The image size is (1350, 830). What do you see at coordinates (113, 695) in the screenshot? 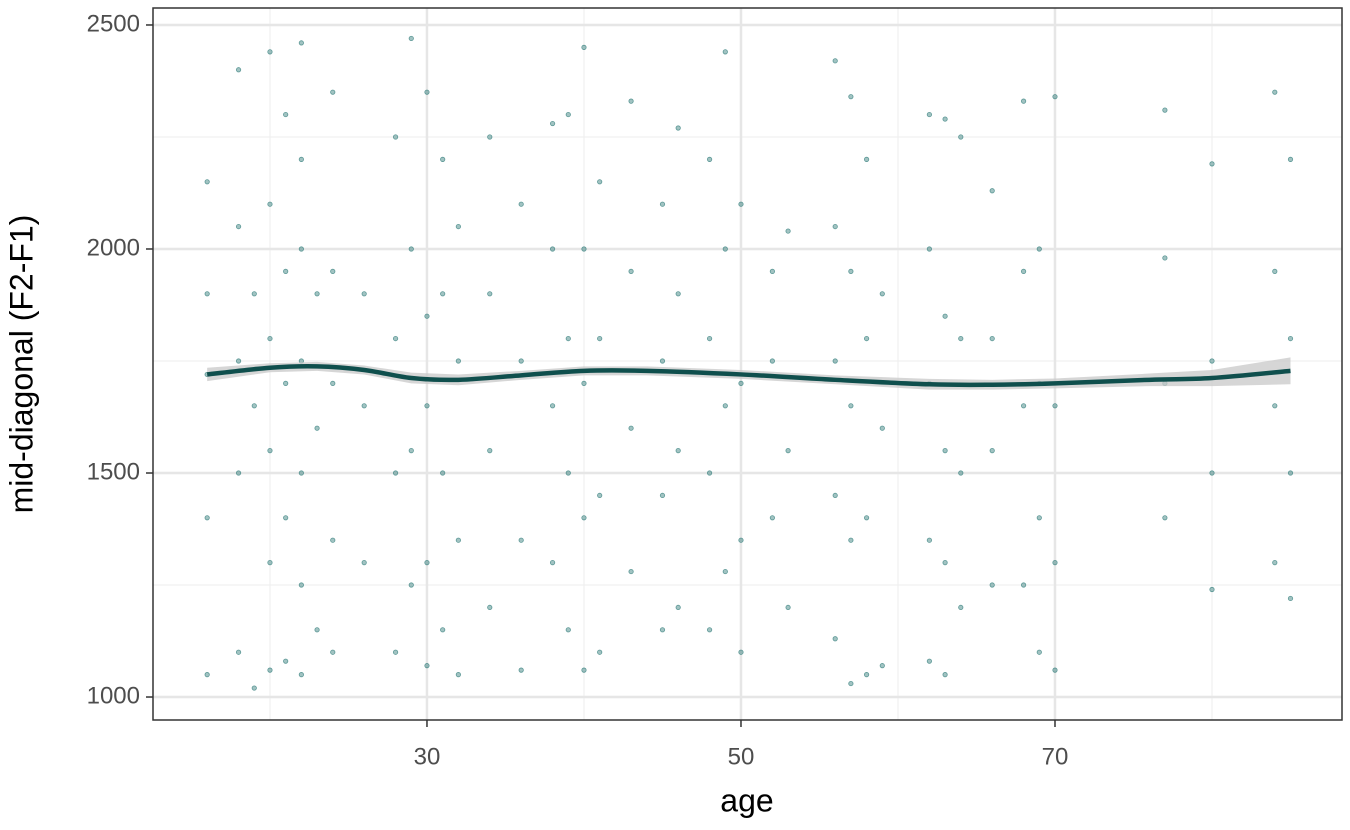
I see `y-tick-label: 1000` at bounding box center [113, 695].